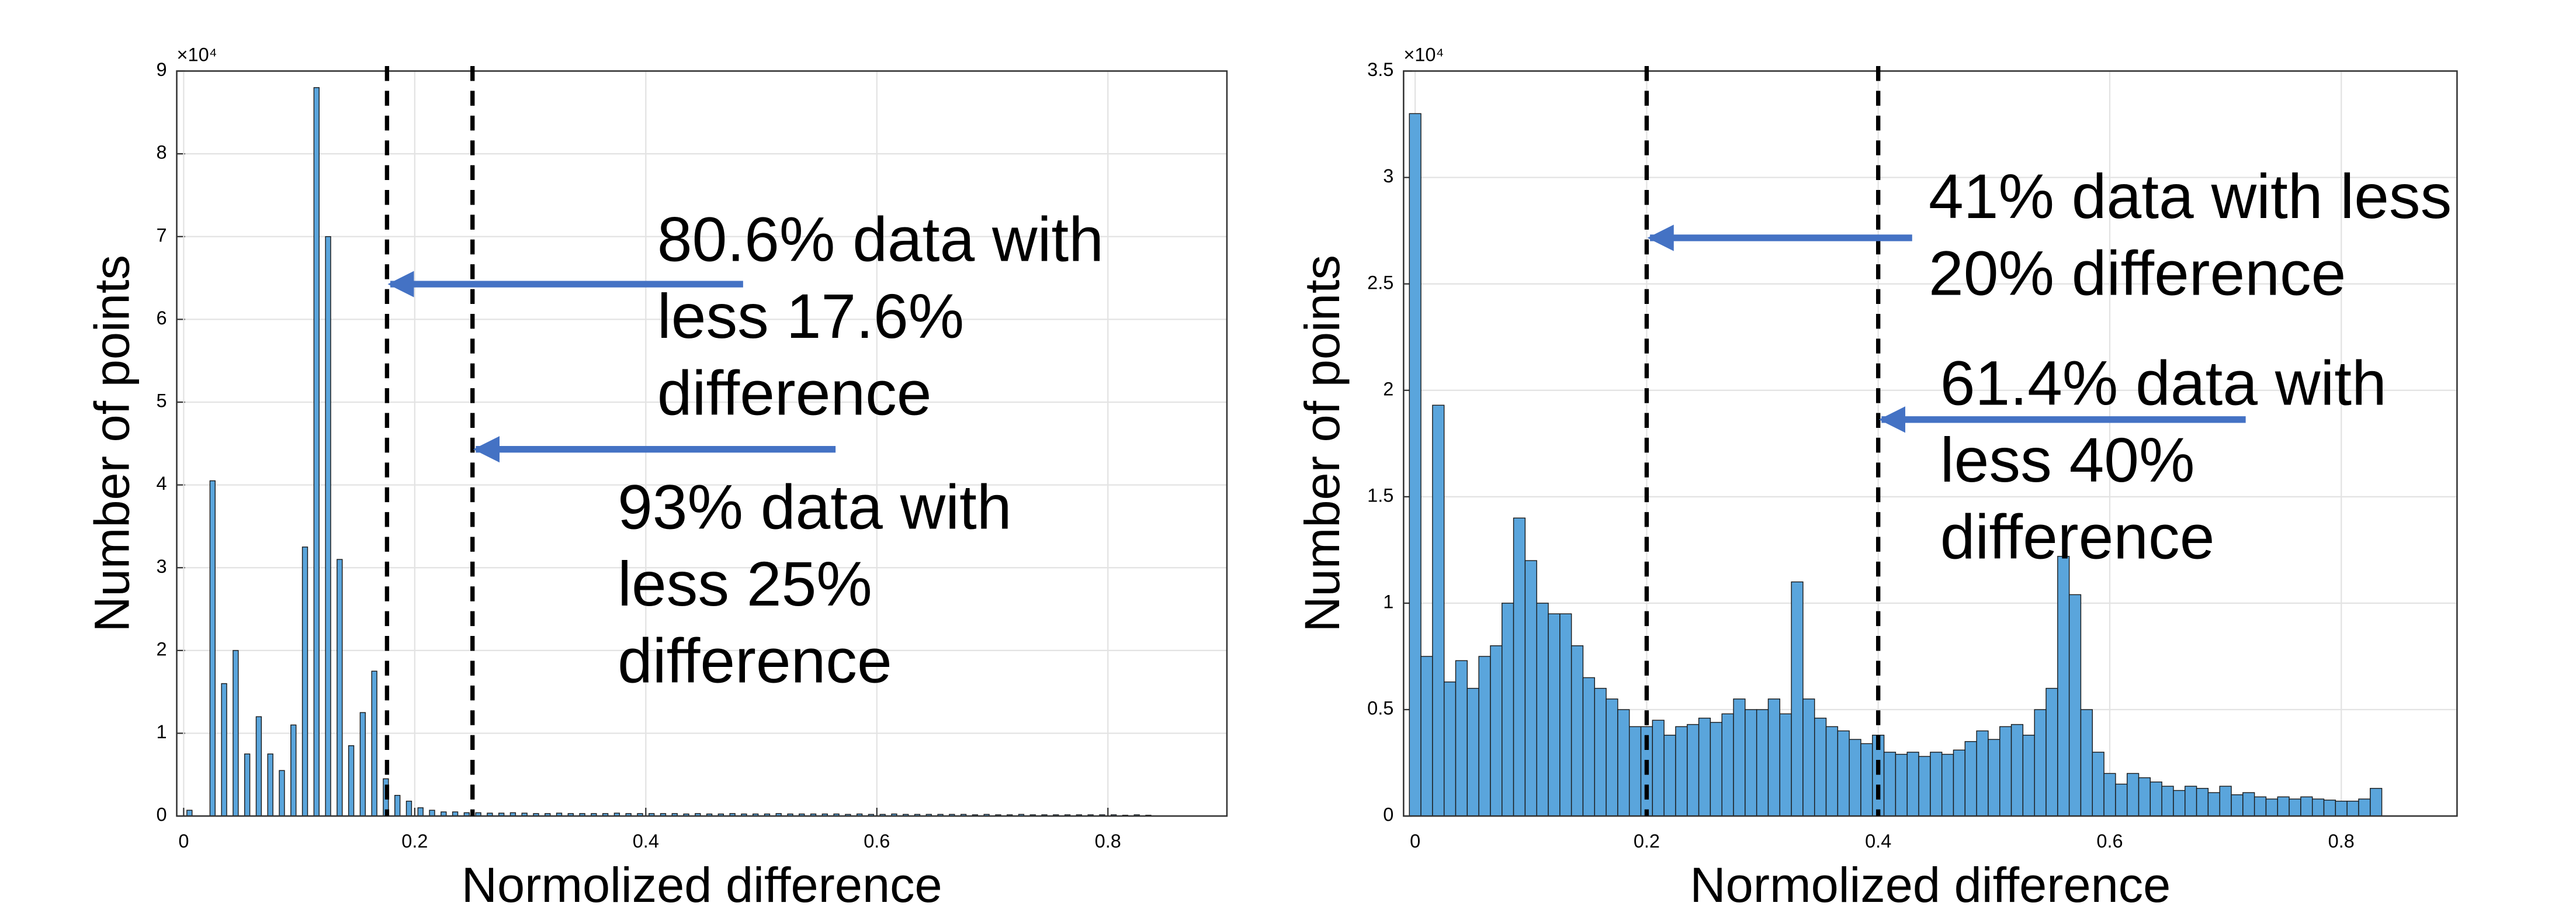 This screenshot has height=913, width=2576. What do you see at coordinates (161, 317) in the screenshot?
I see `y-tick-label: 6` at bounding box center [161, 317].